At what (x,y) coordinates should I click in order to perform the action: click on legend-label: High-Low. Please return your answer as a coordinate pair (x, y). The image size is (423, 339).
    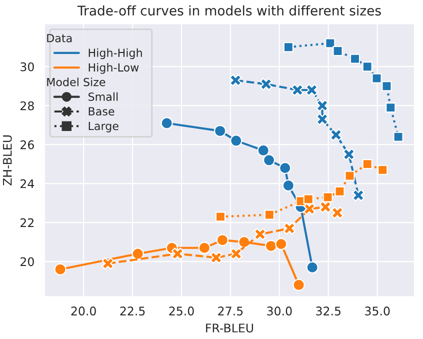
    Looking at the image, I should click on (113, 68).